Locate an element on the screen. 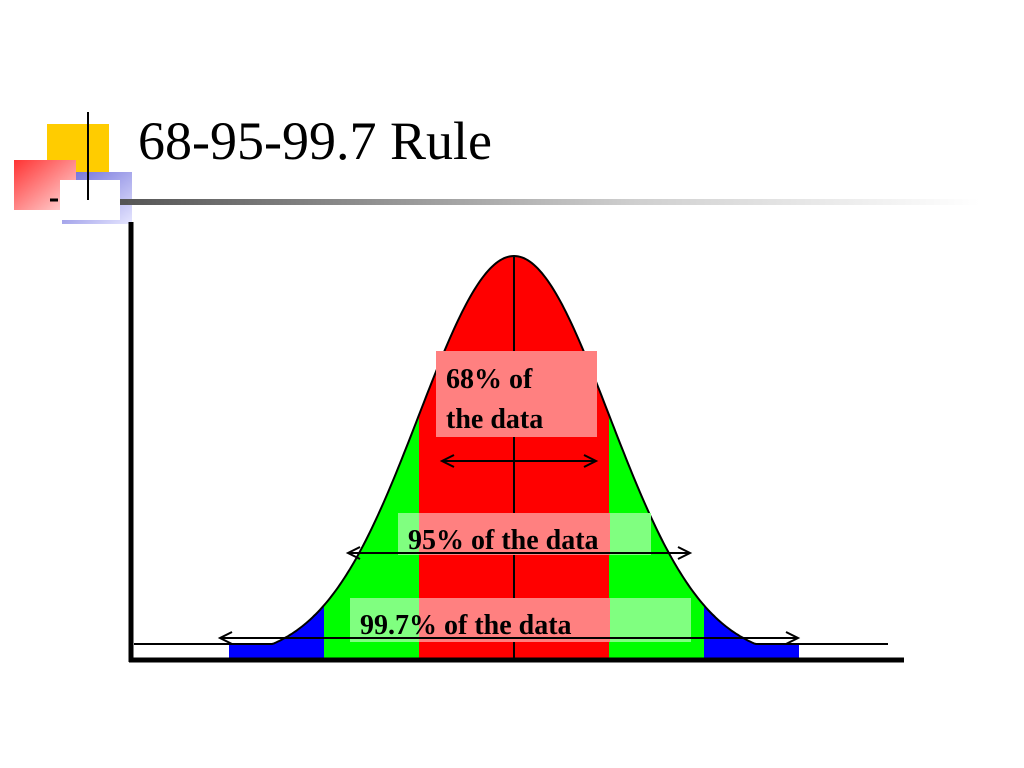 The width and height of the screenshot is (1024, 768). label-997-box-green-left is located at coordinates (384, 620).